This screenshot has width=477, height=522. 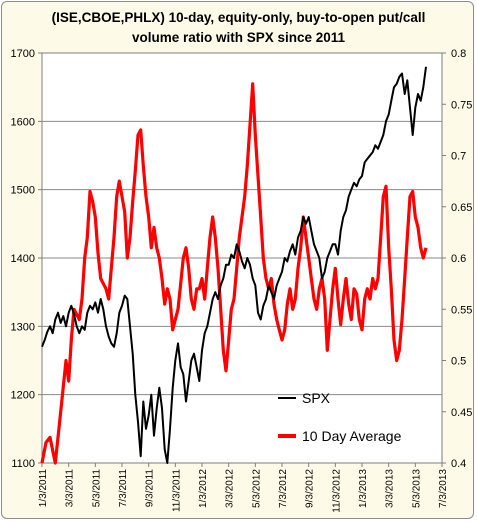 I want to click on x-tick-label: 9/3/2012, so click(x=310, y=488).